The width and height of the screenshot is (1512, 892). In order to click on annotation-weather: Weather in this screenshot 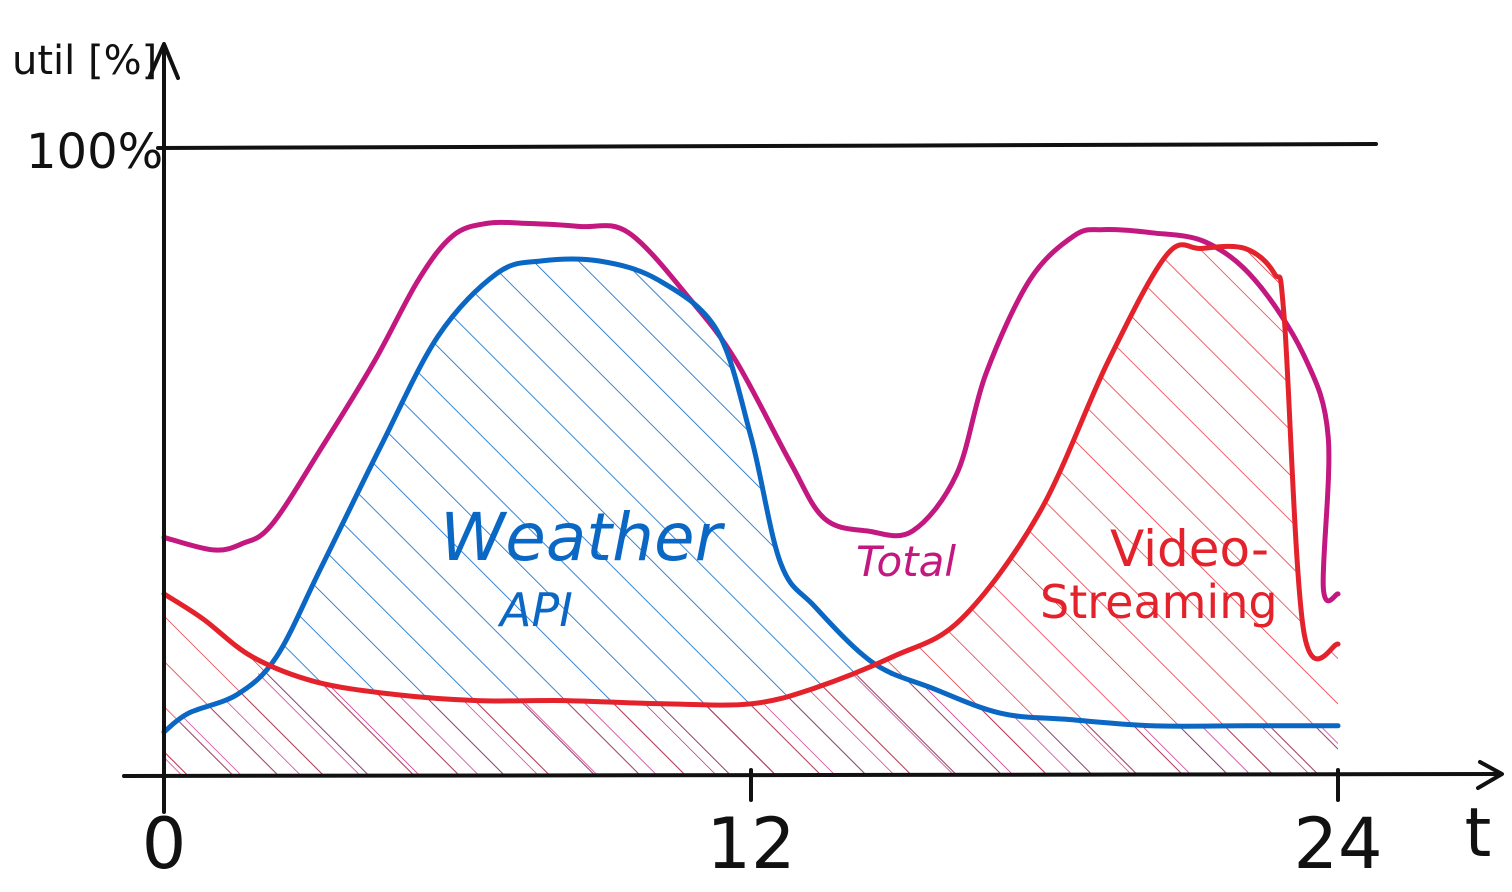, I will do `click(583, 537)`.